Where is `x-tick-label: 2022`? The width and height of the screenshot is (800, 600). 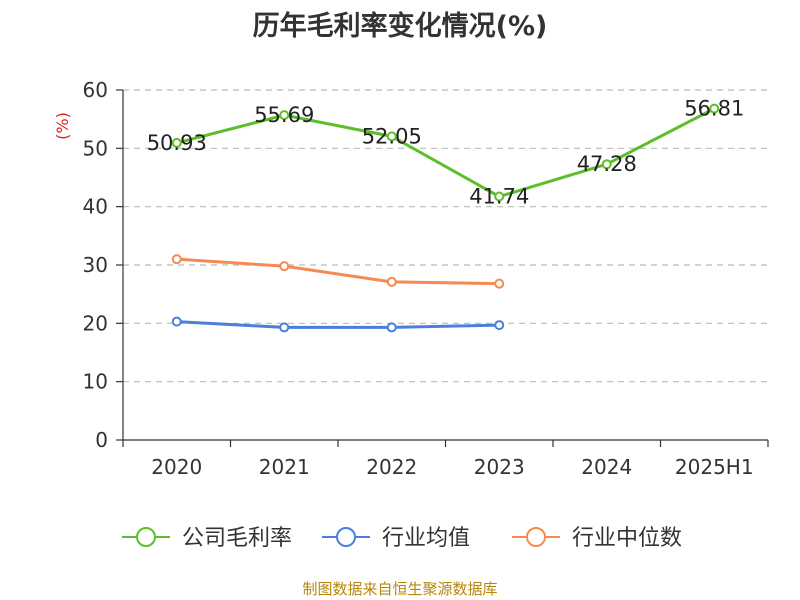
x-tick-label: 2022 is located at coordinates (391, 467).